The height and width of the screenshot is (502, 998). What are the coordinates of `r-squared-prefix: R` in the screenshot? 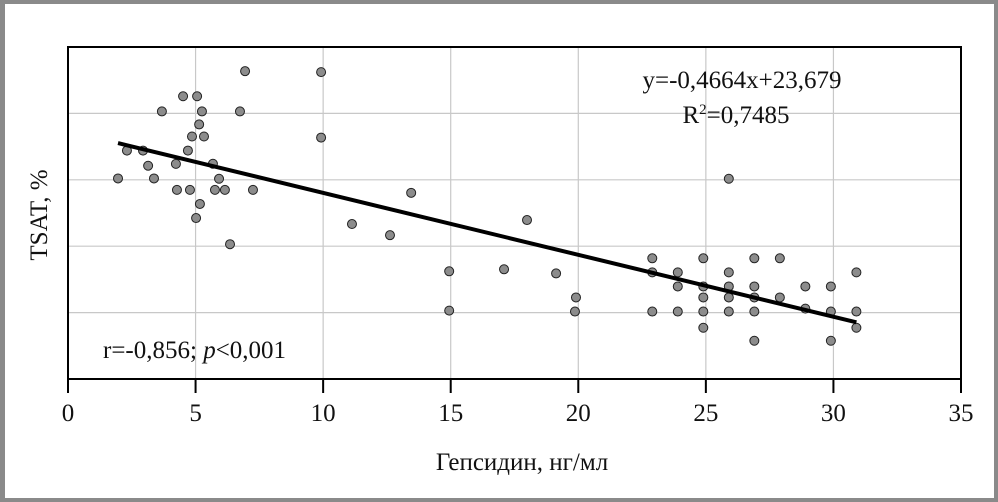 It's located at (690, 115).